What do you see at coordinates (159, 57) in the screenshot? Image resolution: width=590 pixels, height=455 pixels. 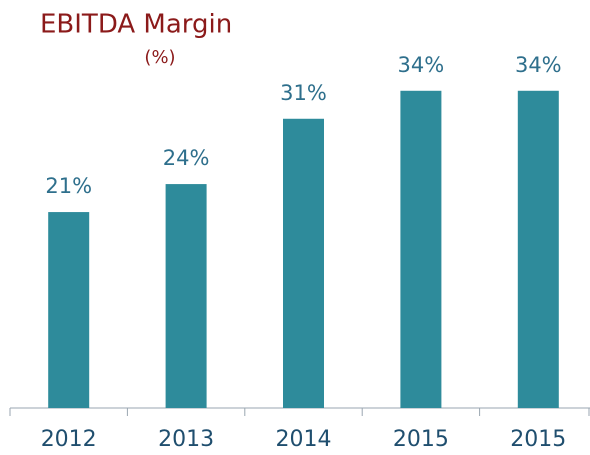 I see `chart-subtitle: (%)` at bounding box center [159, 57].